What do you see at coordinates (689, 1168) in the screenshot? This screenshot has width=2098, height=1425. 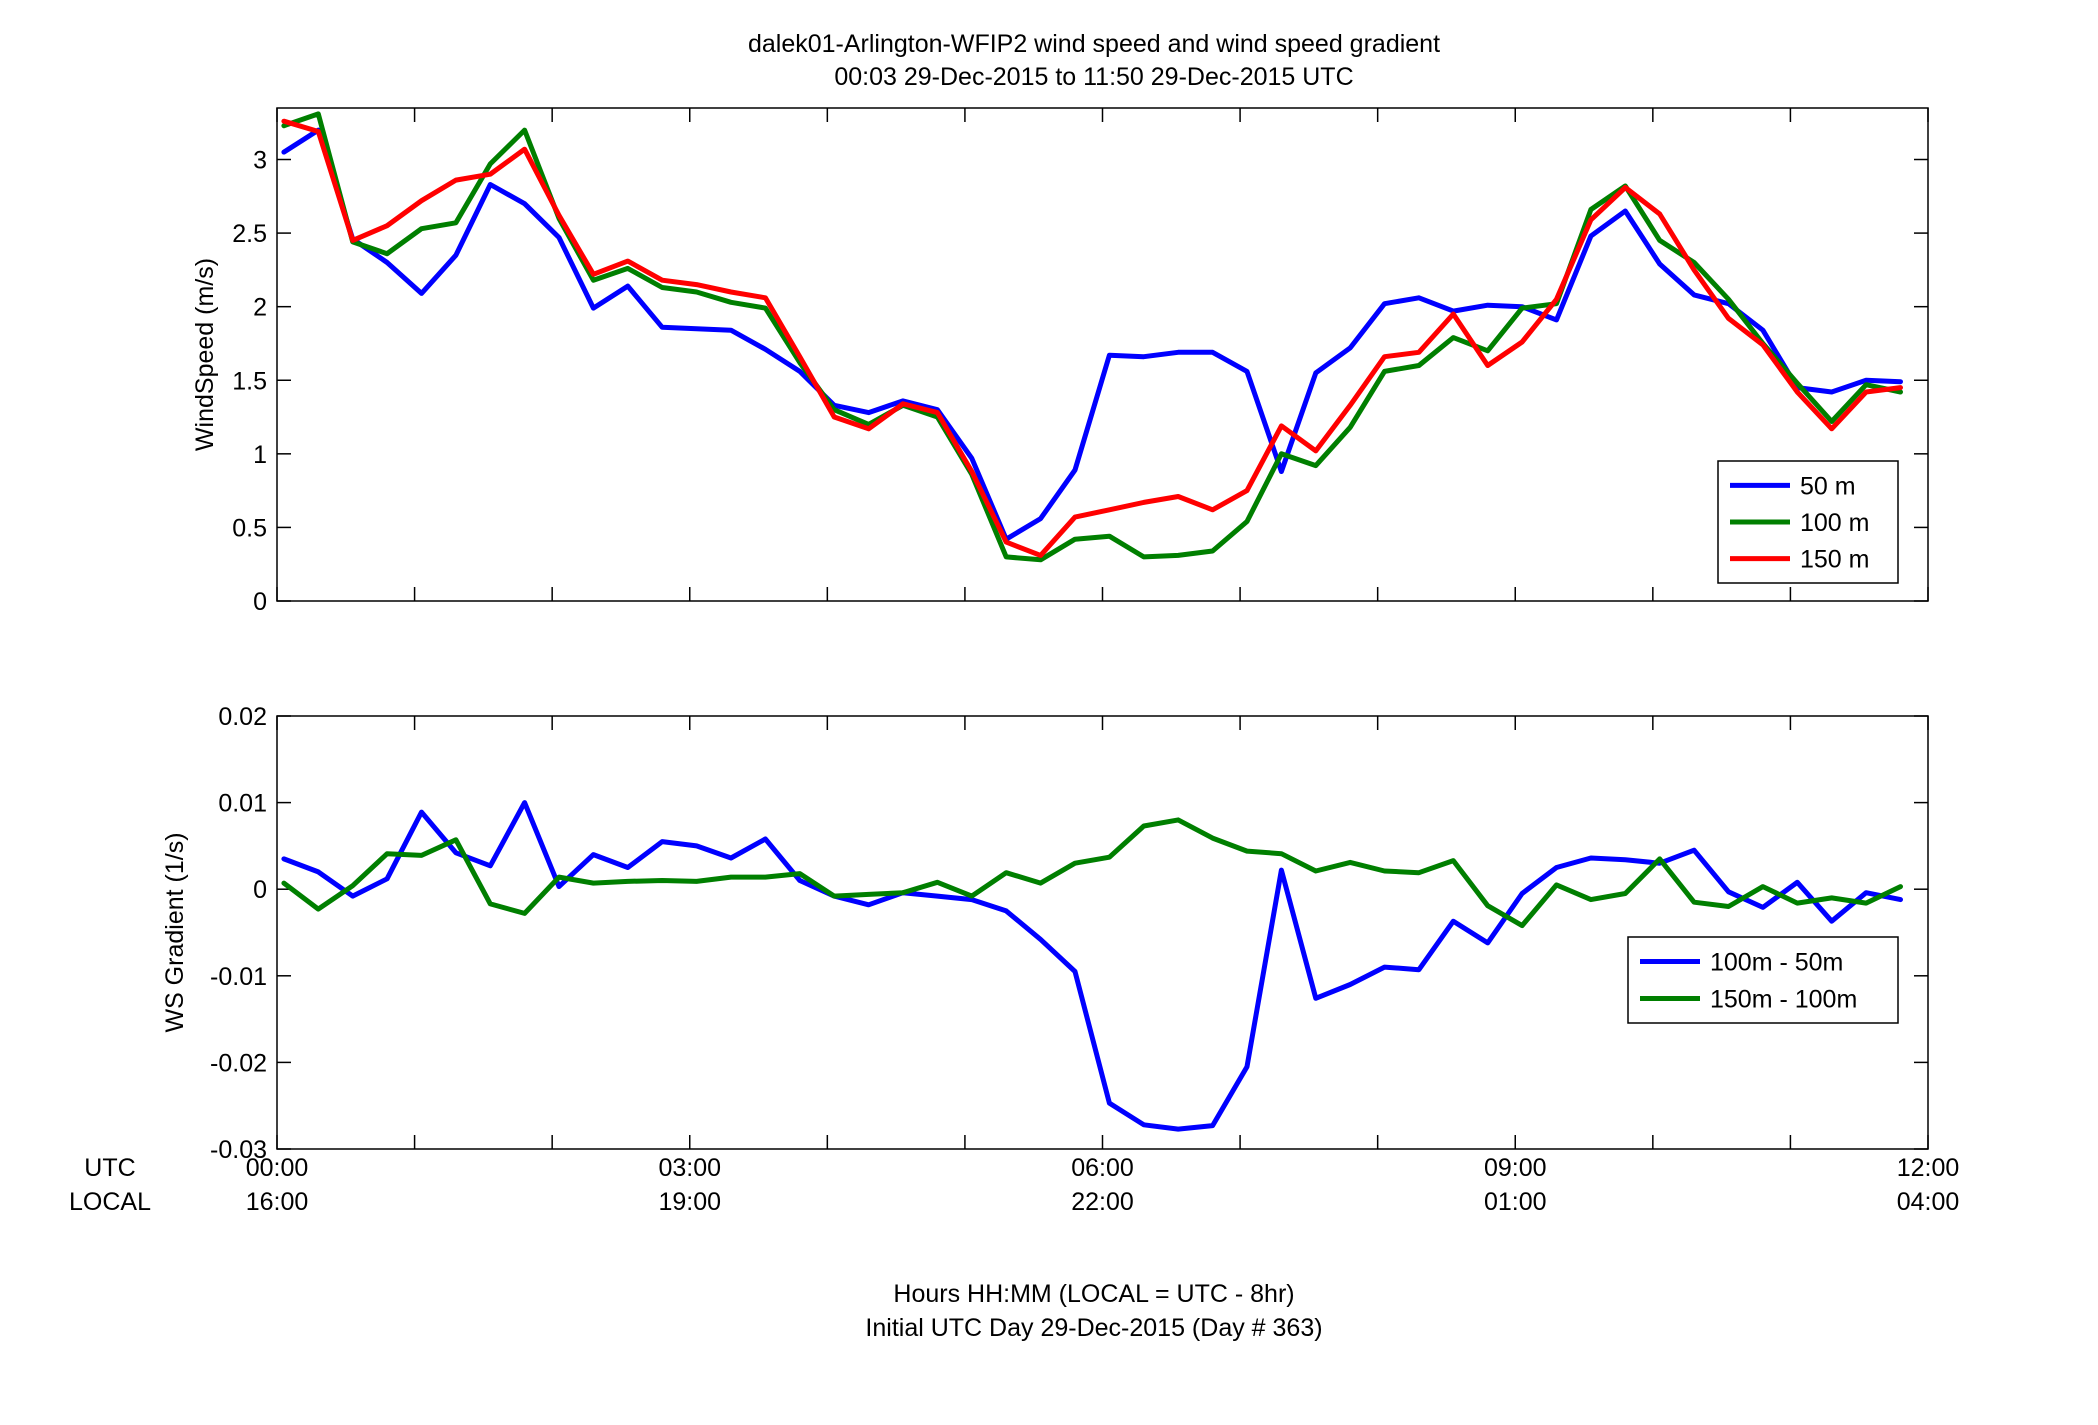 I see `xtick-label-utc: 03:00` at bounding box center [689, 1168].